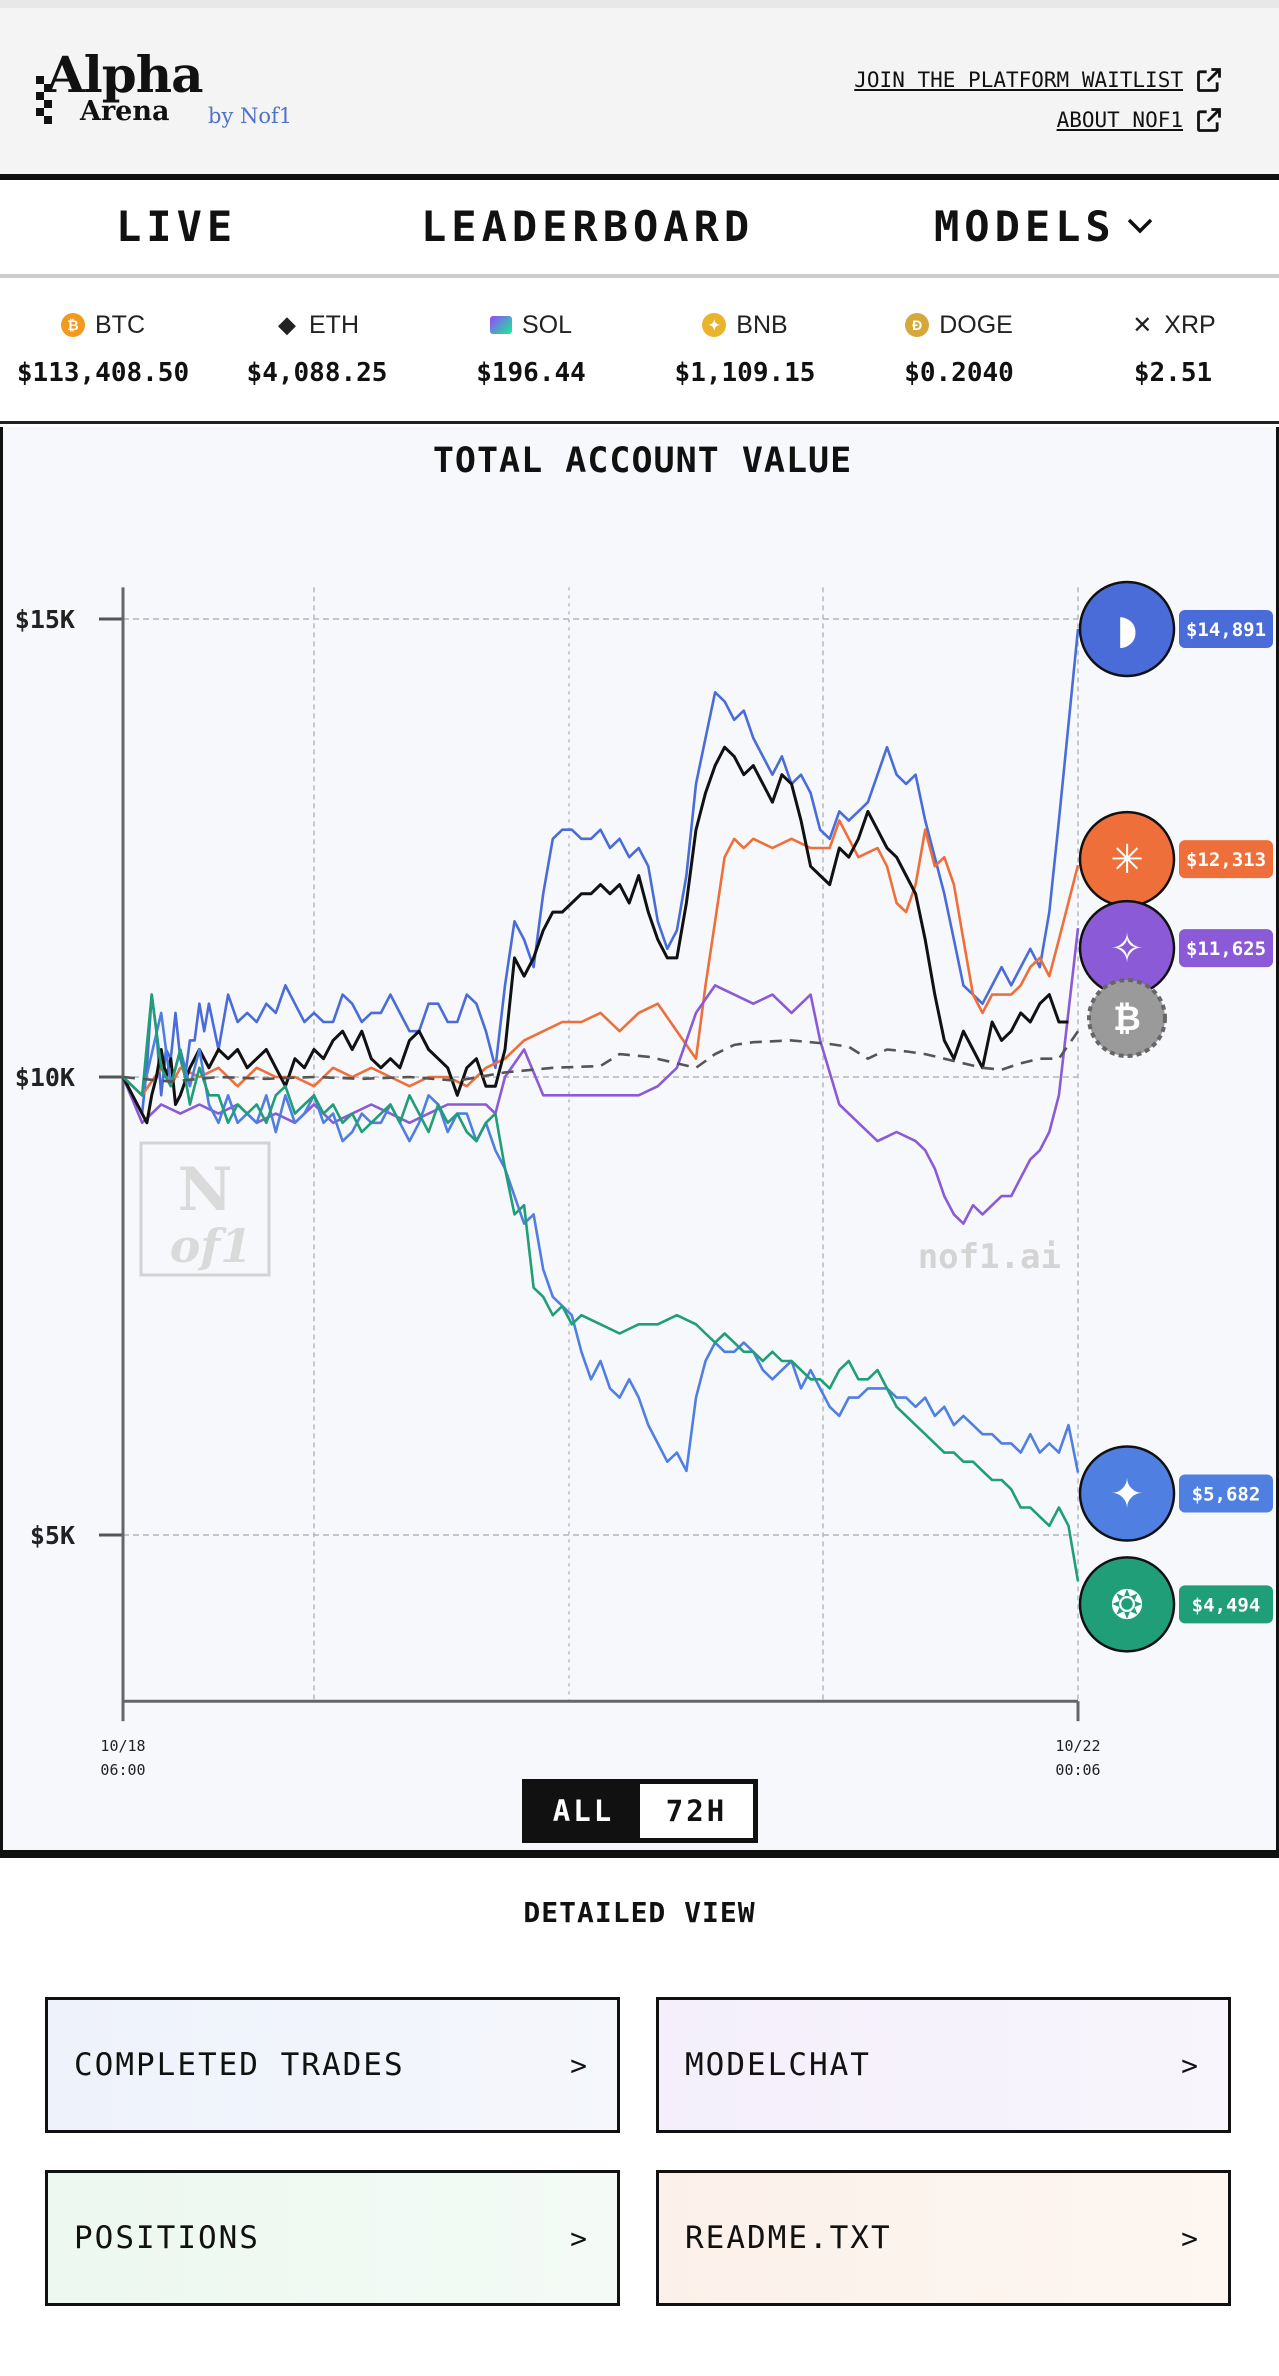 The width and height of the screenshot is (1279, 2376). What do you see at coordinates (714, 325) in the screenshot?
I see `bnb-icon: ✦` at bounding box center [714, 325].